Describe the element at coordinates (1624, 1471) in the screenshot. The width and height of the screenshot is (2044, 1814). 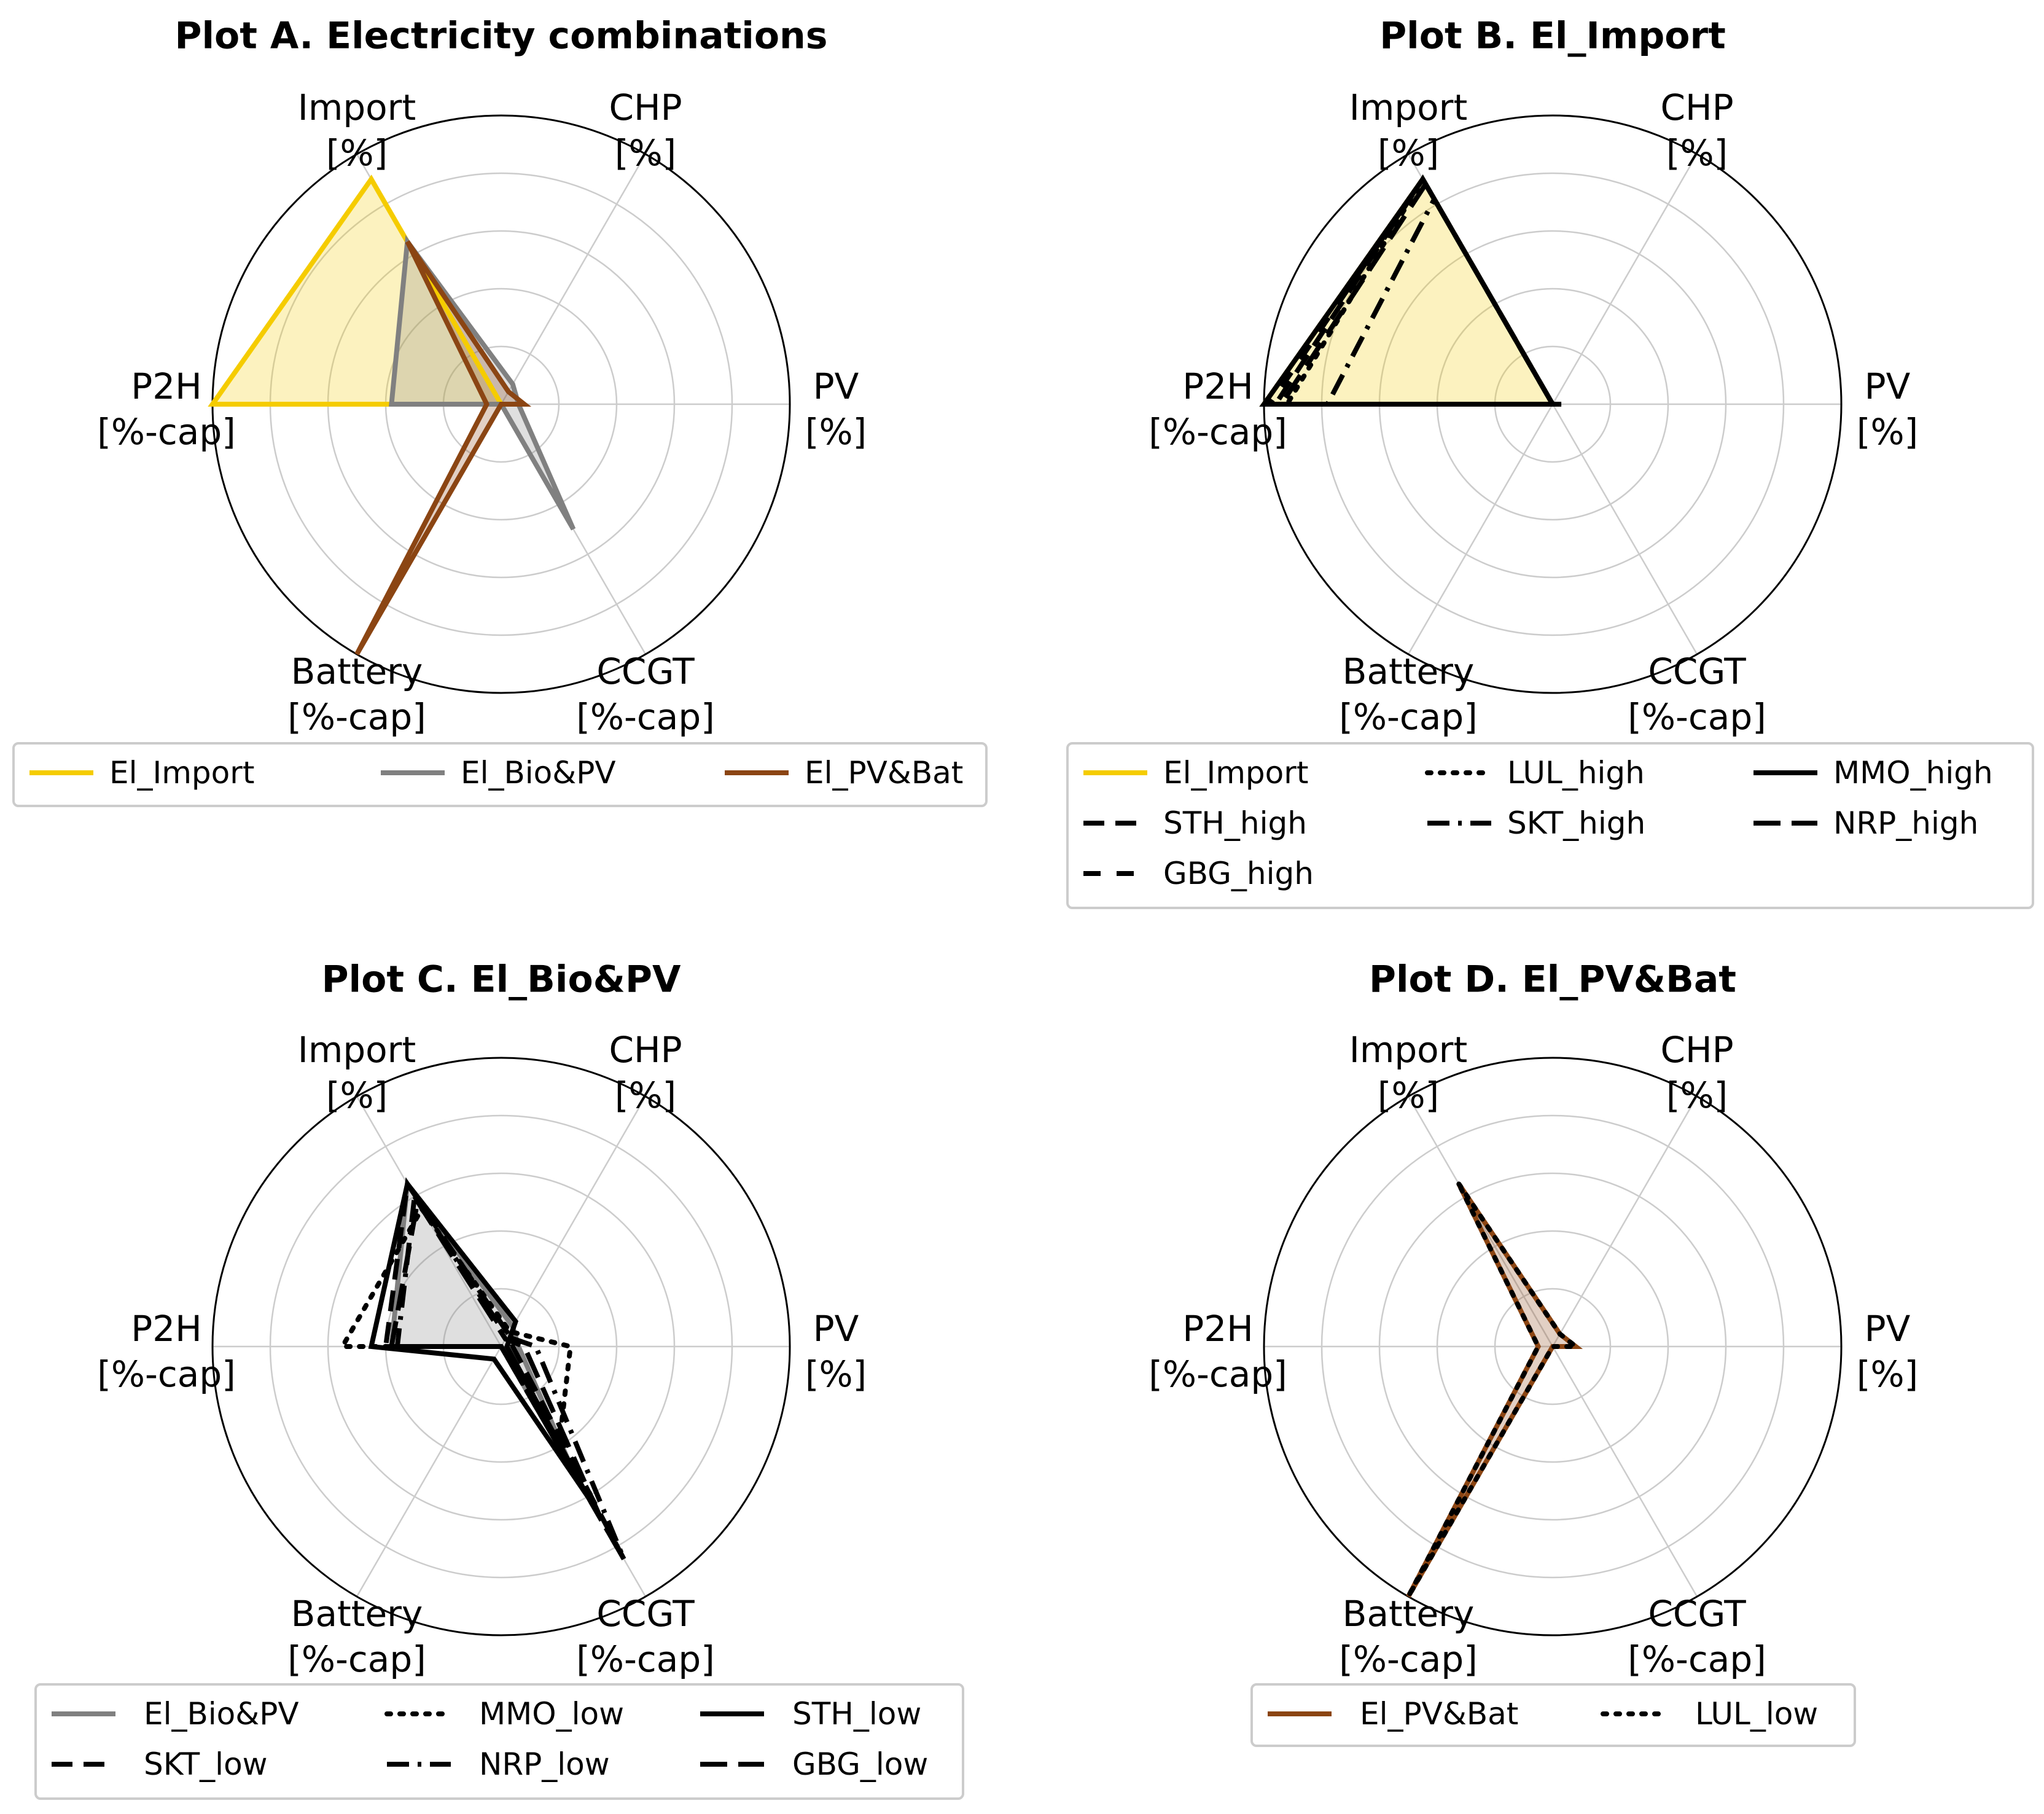
I see `spoke-ccgt` at that location.